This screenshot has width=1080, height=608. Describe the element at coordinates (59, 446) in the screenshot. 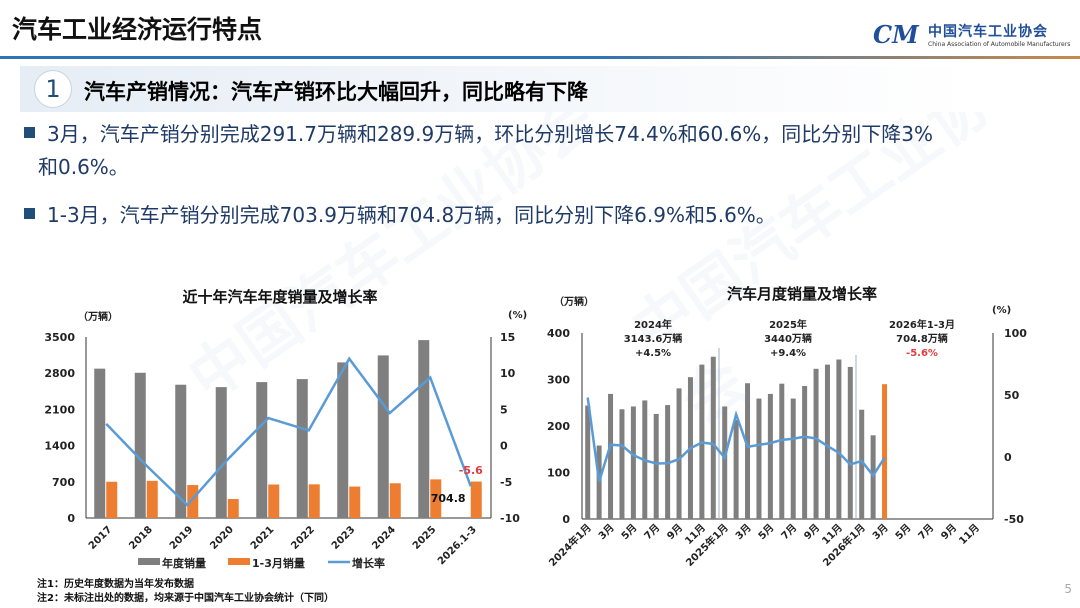

I see `y-tick-label: 1400` at that location.